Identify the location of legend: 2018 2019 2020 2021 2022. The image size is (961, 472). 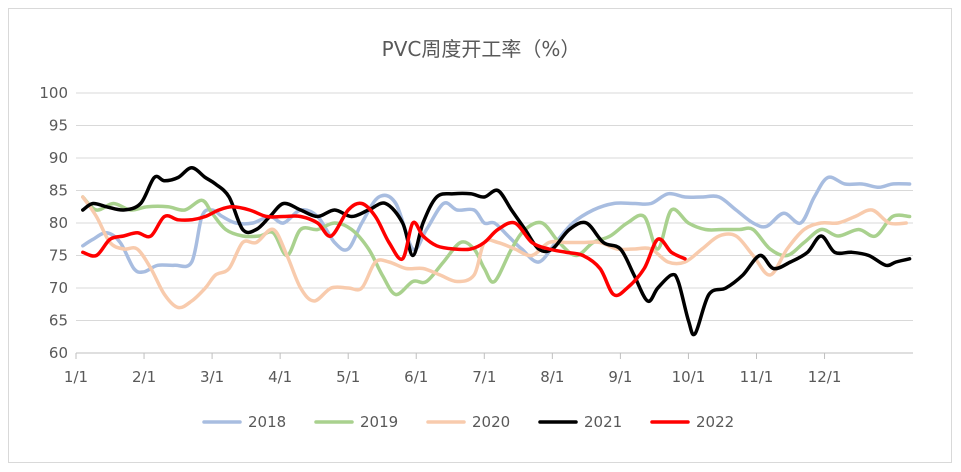
(468, 422).